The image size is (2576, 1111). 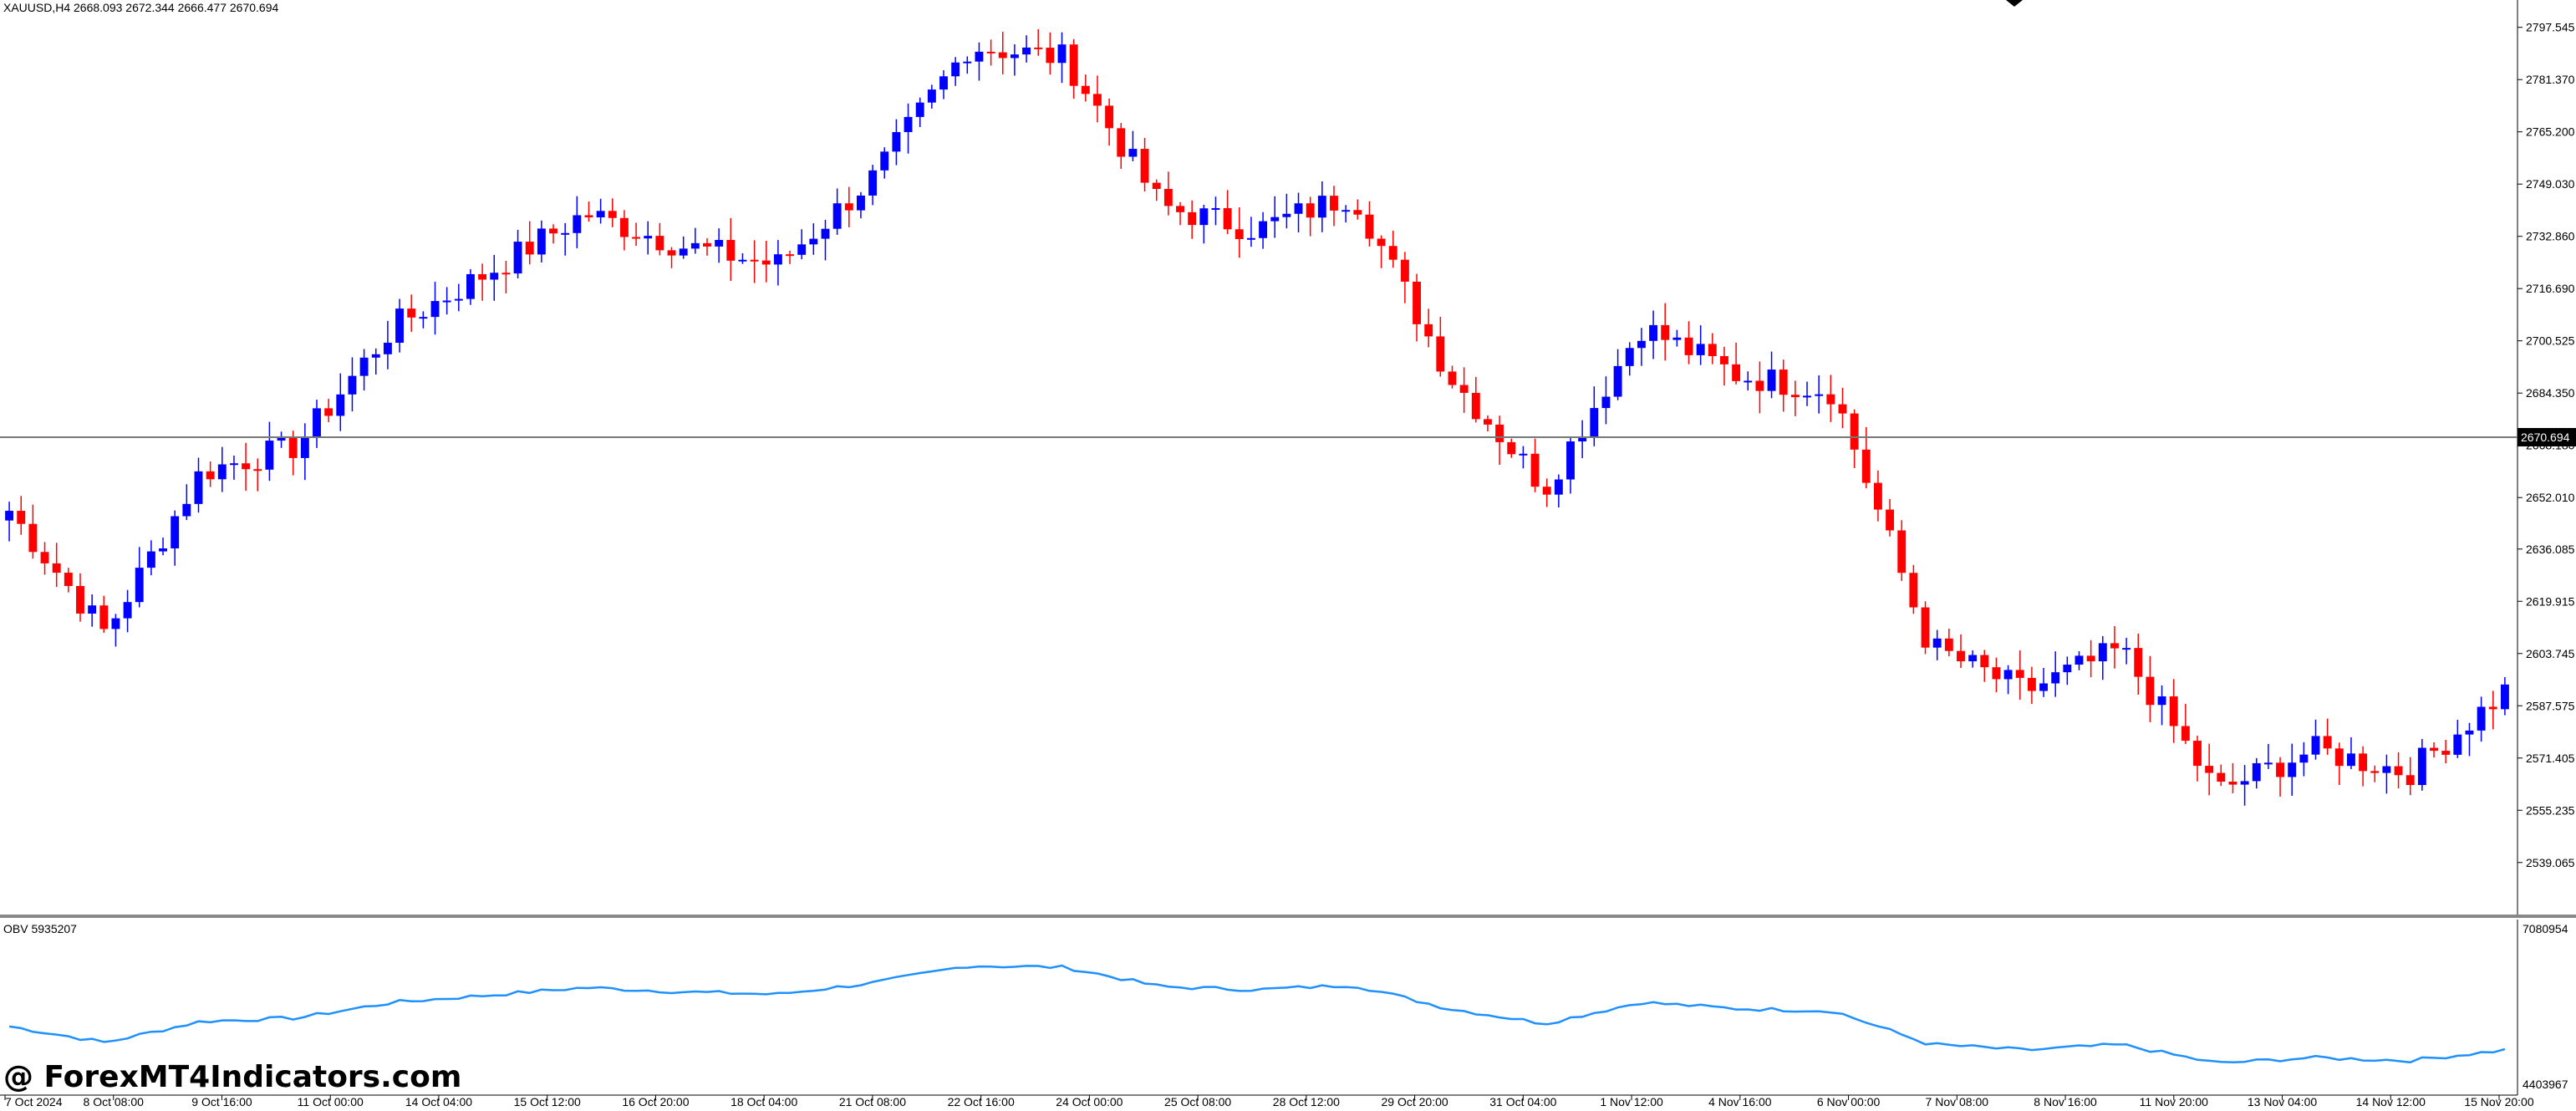 What do you see at coordinates (2550, 497) in the screenshot?
I see `y-tick-label: 2652.010` at bounding box center [2550, 497].